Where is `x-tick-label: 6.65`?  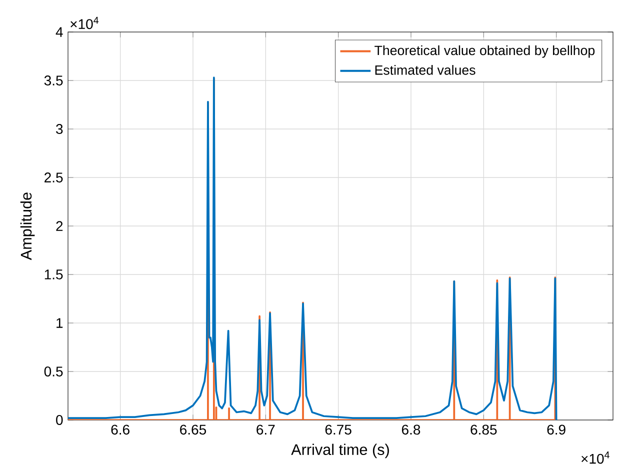
x-tick-label: 6.65 is located at coordinates (193, 429).